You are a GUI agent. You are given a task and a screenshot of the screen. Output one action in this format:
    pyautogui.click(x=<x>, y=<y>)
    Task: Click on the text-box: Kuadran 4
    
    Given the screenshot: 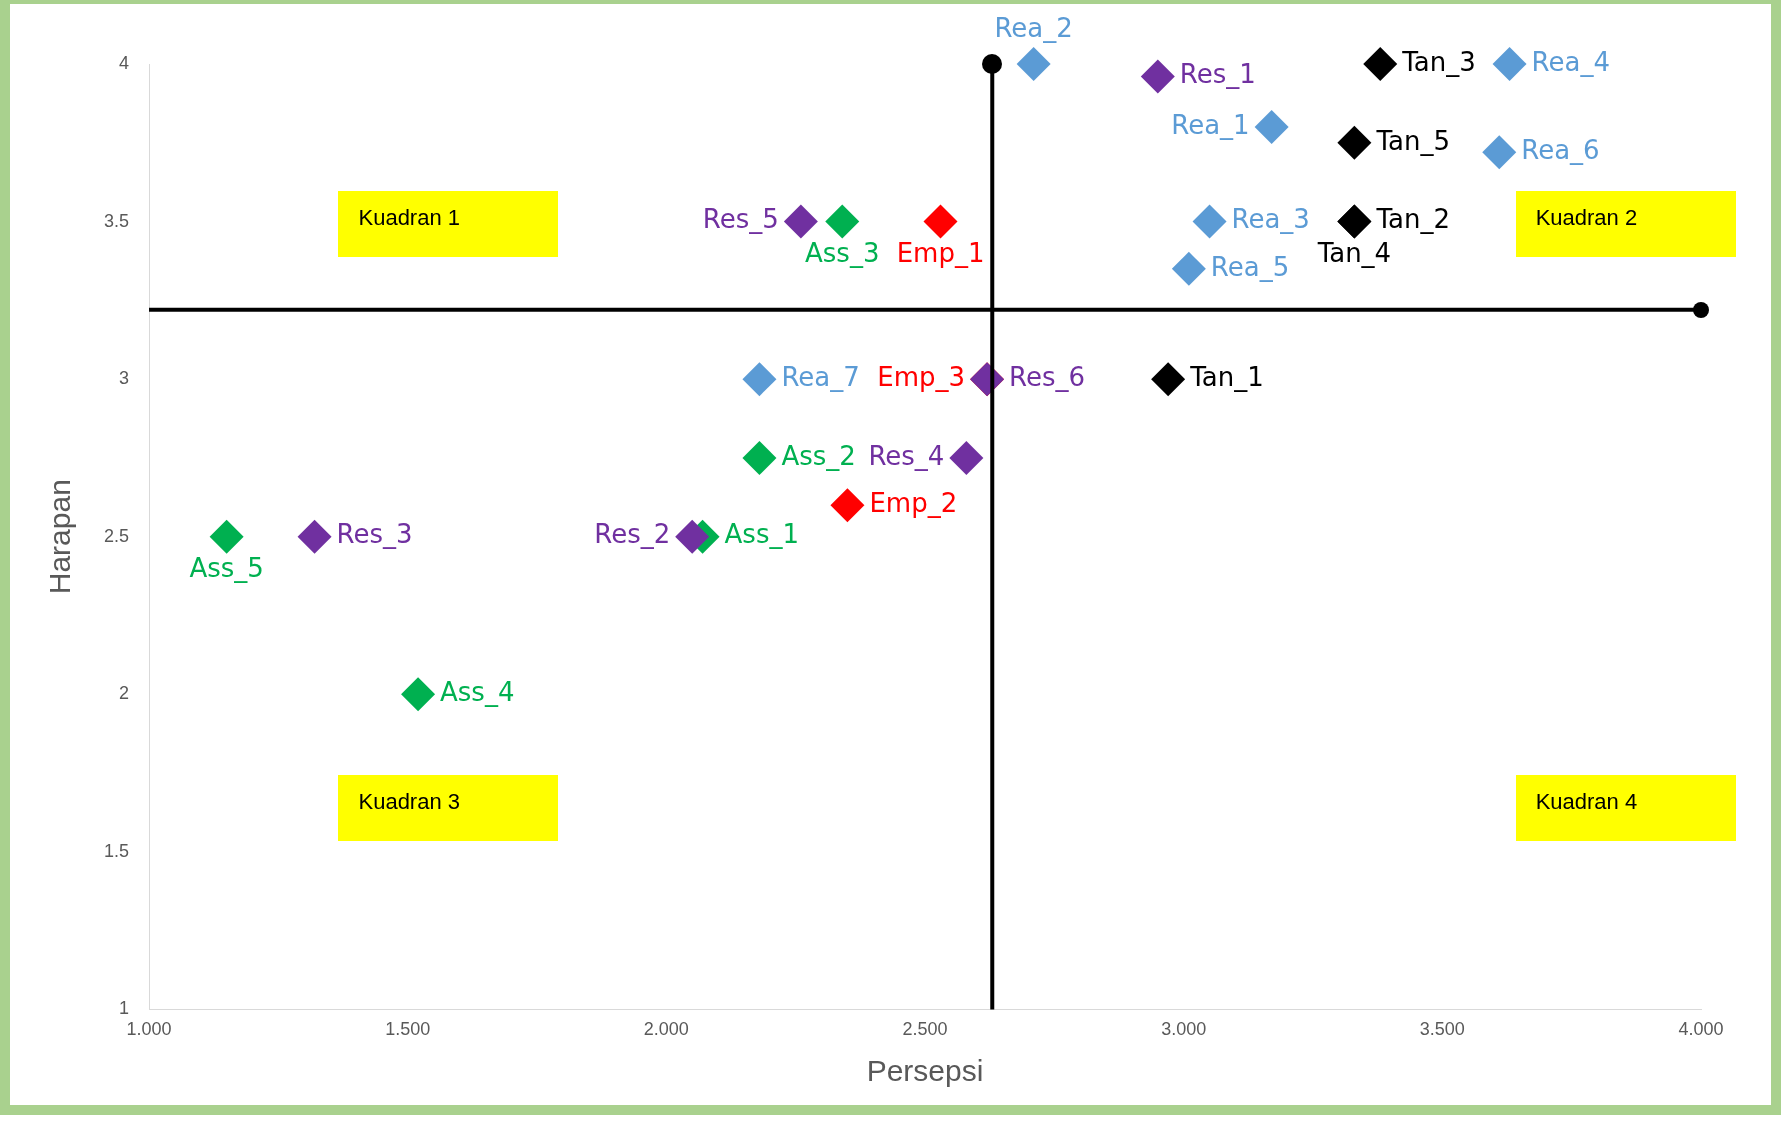 What is the action you would take?
    pyautogui.click(x=1625, y=807)
    